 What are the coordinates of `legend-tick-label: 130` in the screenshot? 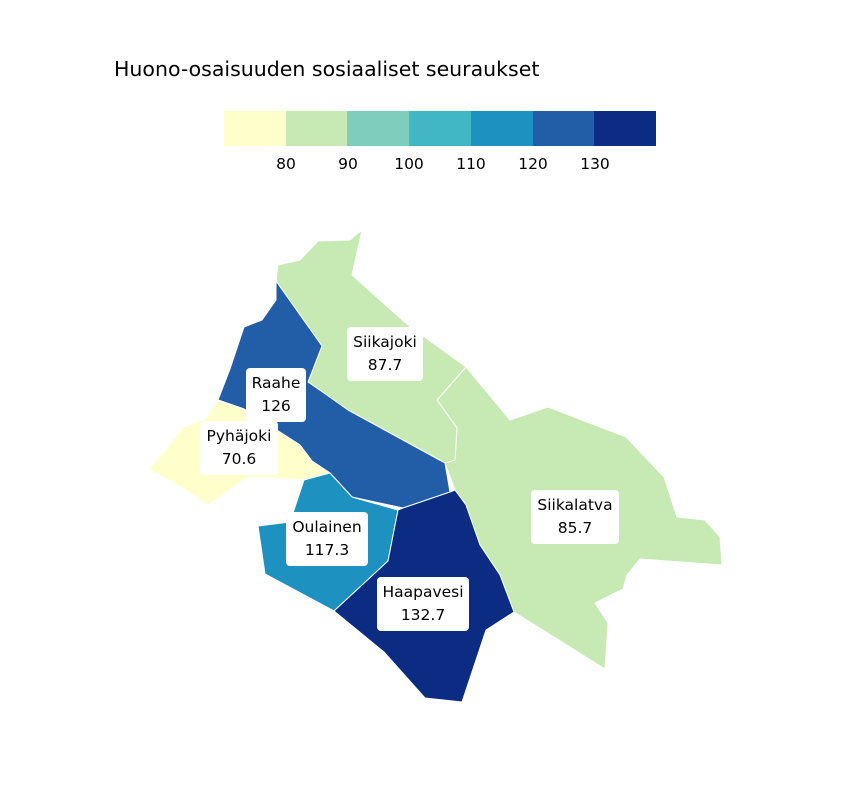 It's located at (595, 164).